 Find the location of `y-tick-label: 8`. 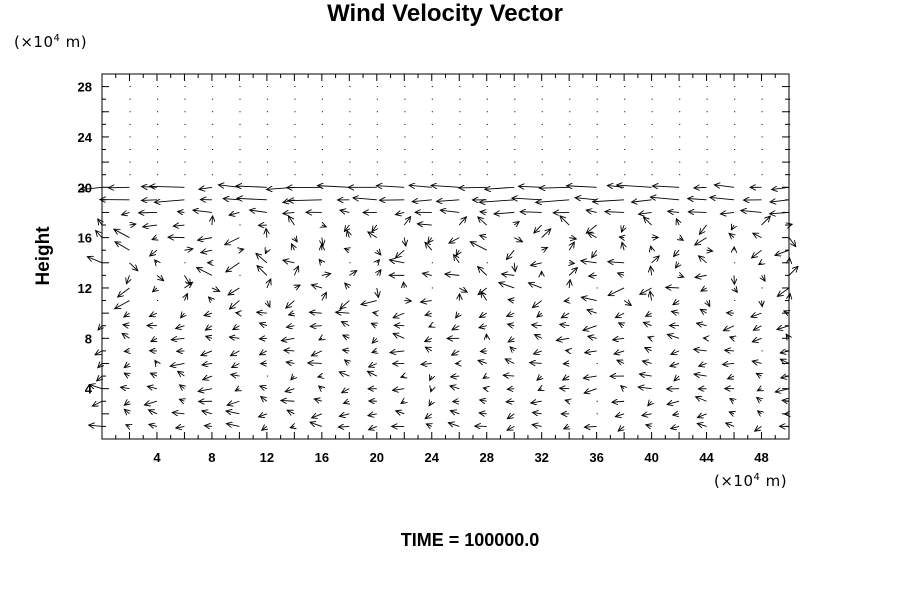

y-tick-label: 8 is located at coordinates (88, 338).